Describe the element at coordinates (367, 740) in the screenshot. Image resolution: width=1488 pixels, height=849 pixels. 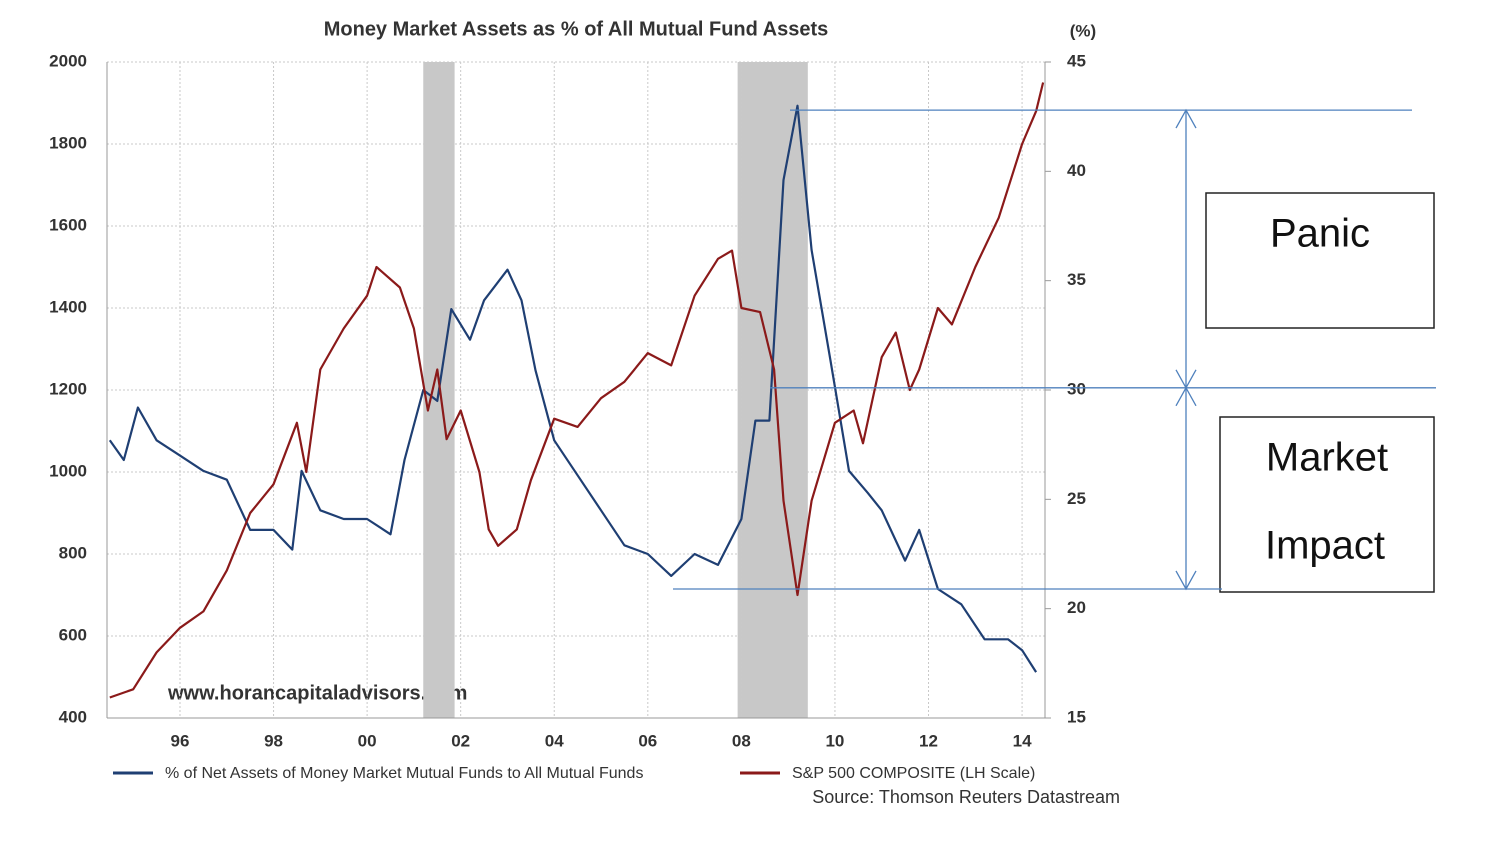
I see `x-tick-label: 00` at that location.